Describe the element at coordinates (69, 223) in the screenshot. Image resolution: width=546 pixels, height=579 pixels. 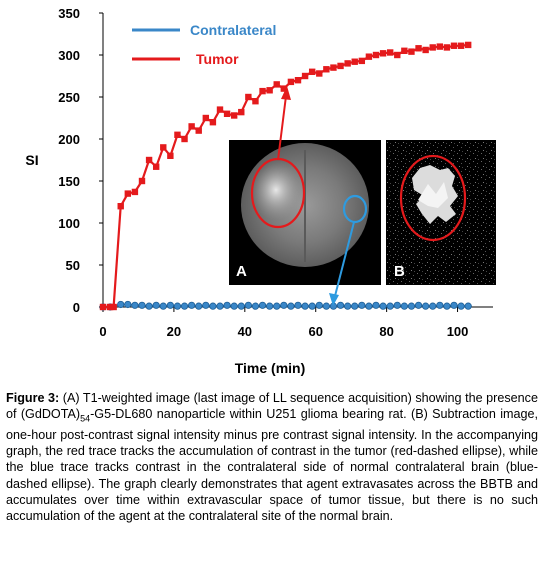
I see `y-tick-label: 100` at that location.